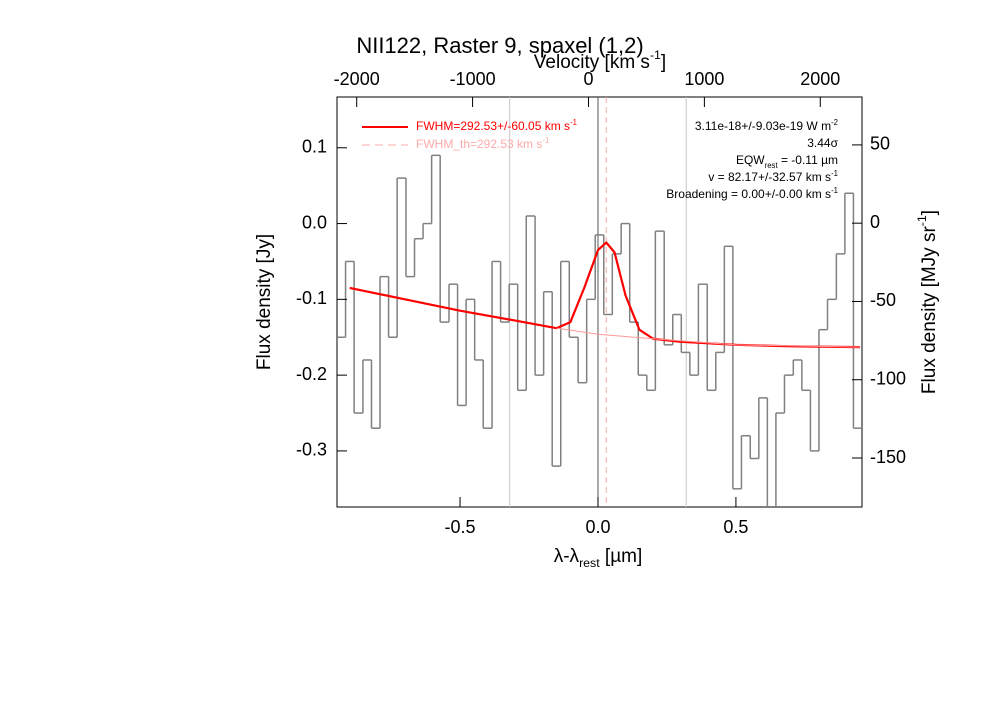  I want to click on x-axis-label: λ-λrest [µm], so click(598, 558).